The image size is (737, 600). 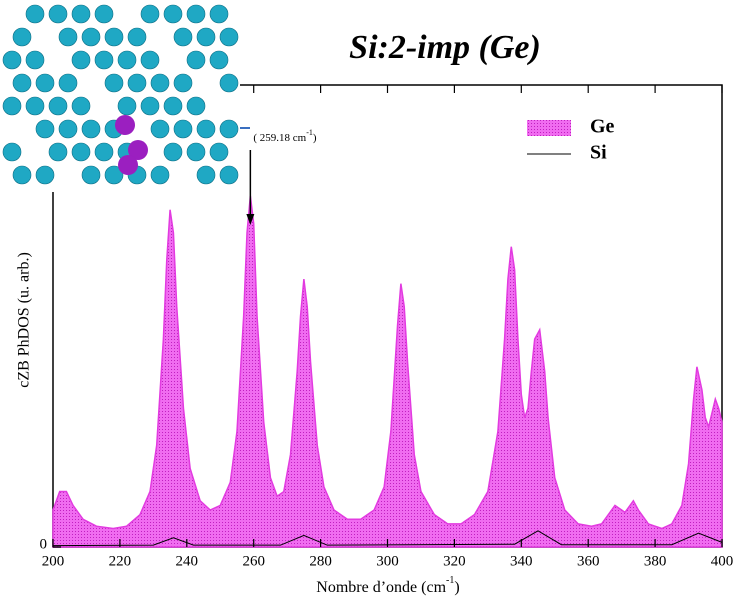 What do you see at coordinates (549, 128) in the screenshot?
I see `legend-swatch` at bounding box center [549, 128].